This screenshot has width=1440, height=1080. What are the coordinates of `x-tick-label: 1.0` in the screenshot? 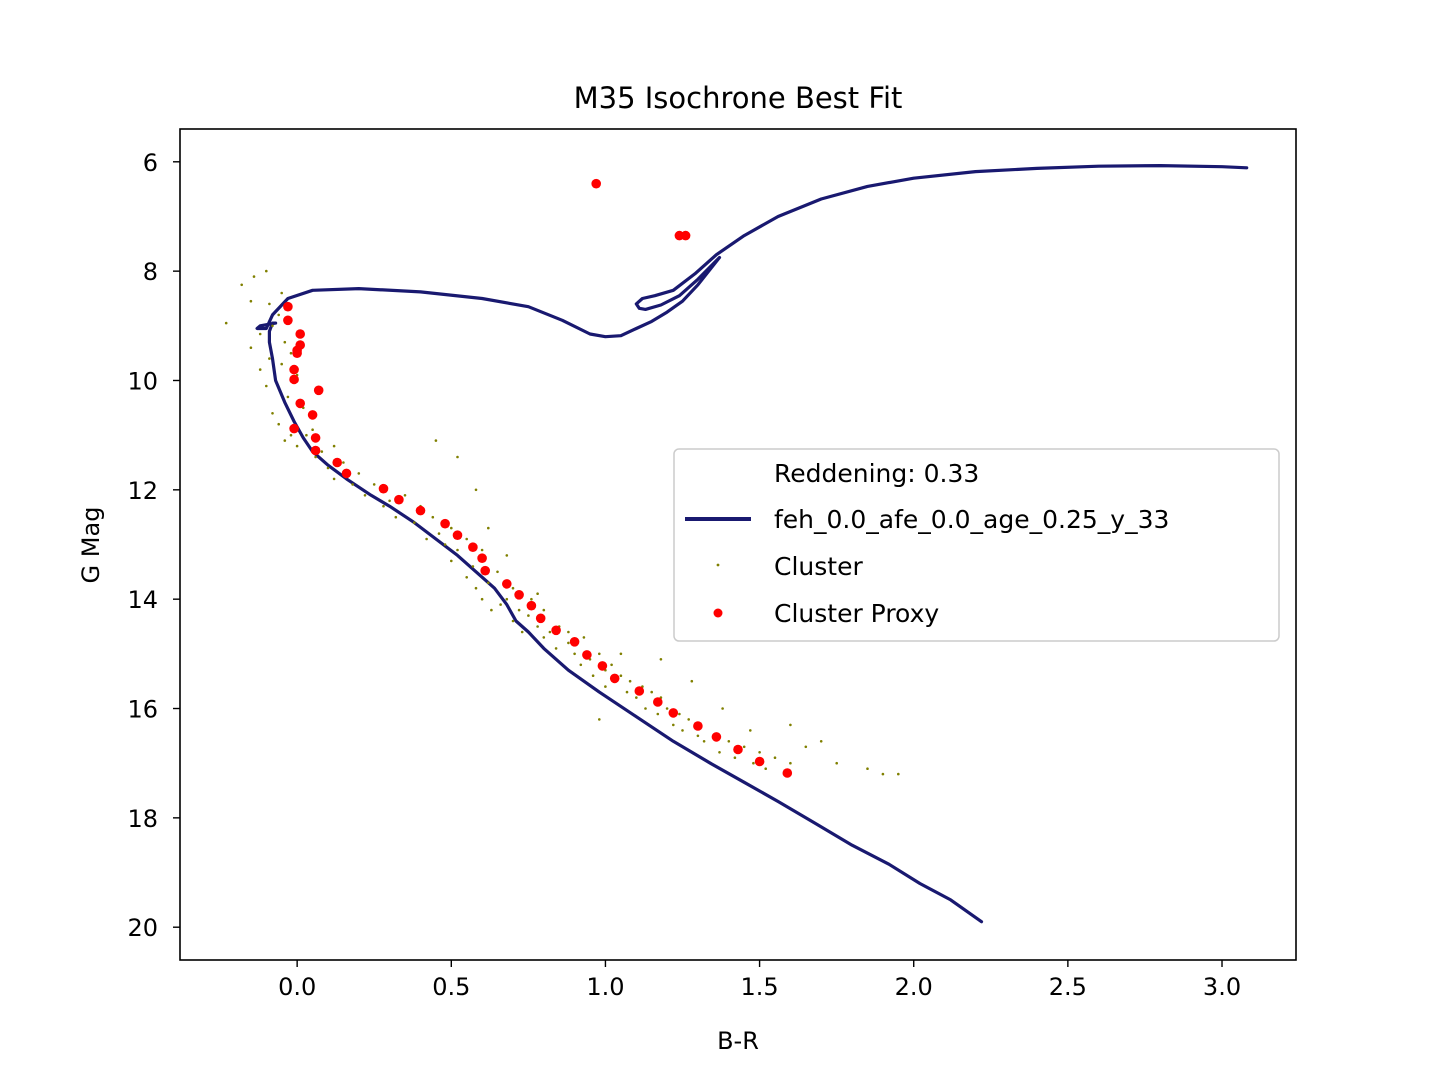 It's located at (605, 987).